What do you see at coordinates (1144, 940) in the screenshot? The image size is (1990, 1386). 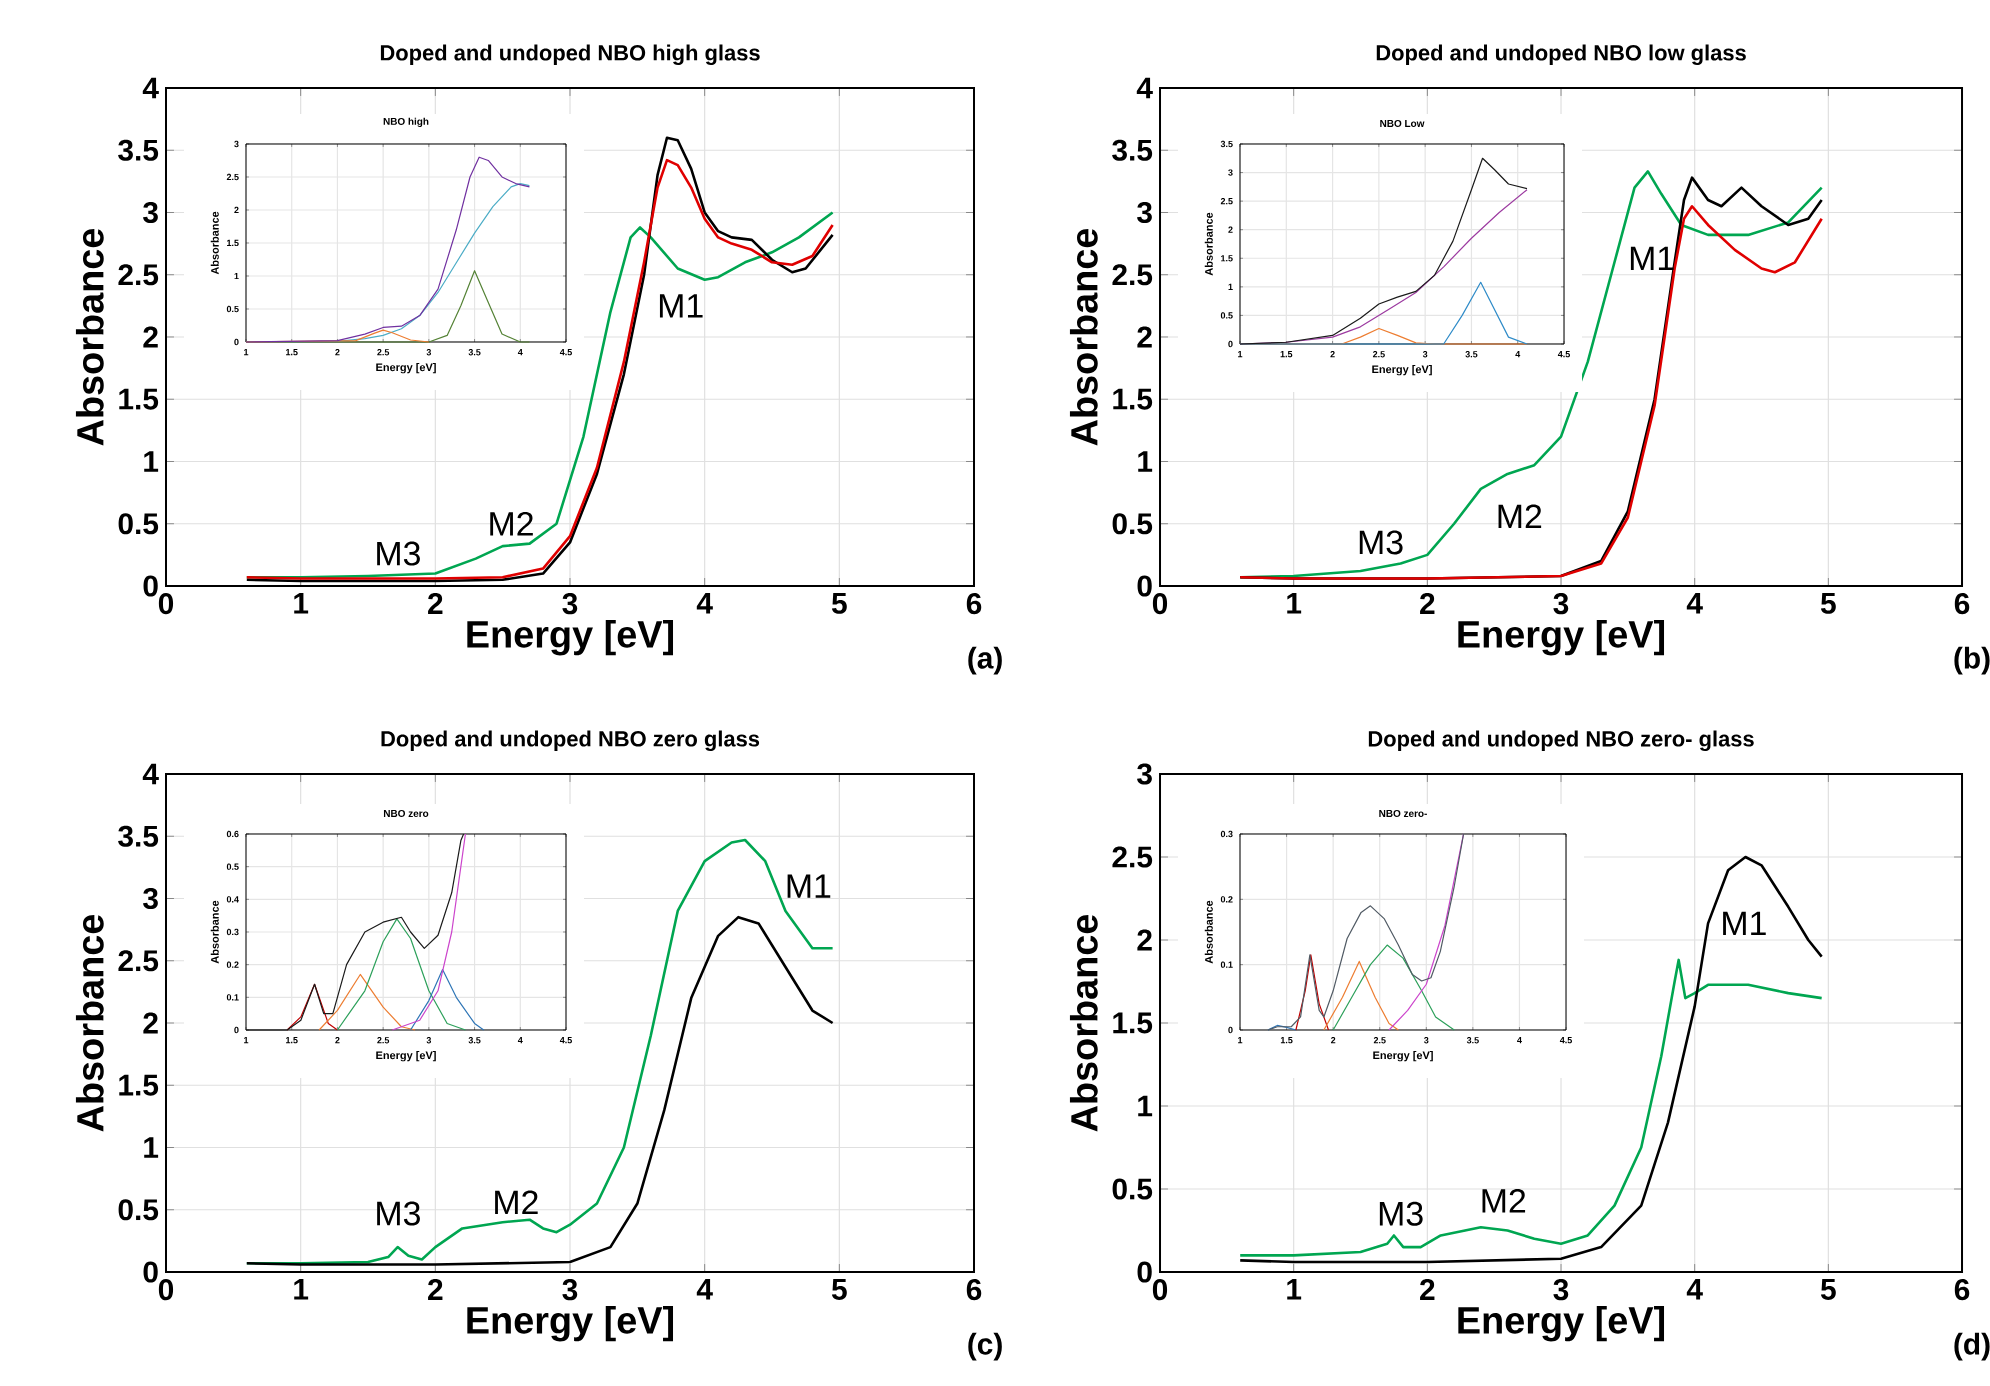 I see `y-tick-label: 2` at bounding box center [1144, 940].